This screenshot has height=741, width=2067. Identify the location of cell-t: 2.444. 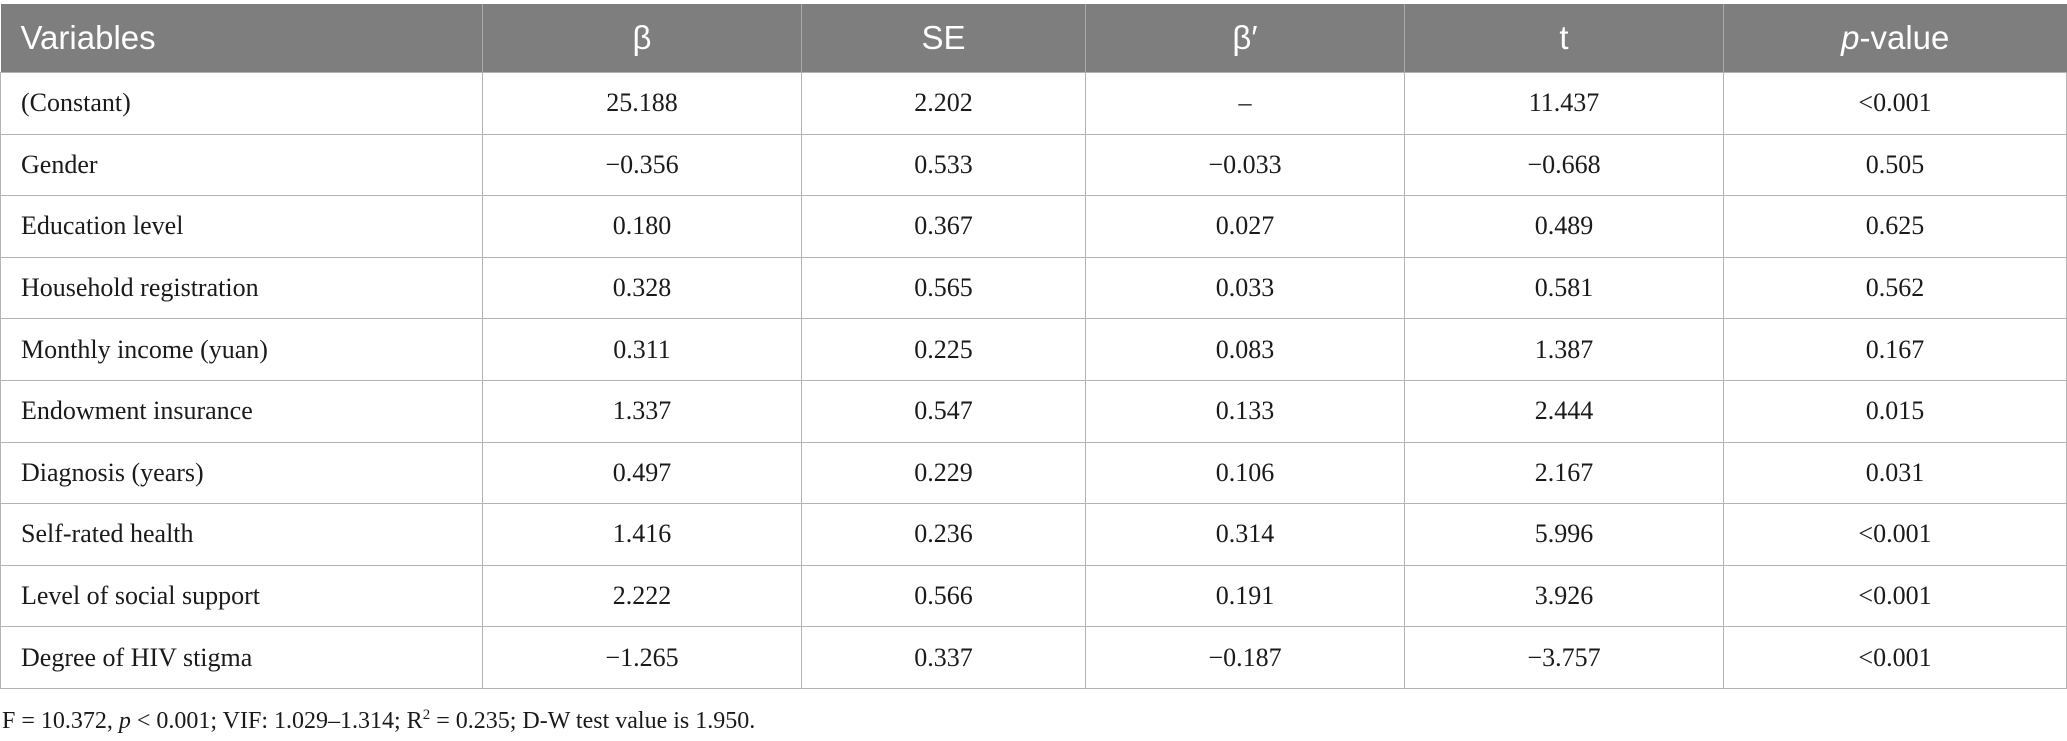
(1564, 411).